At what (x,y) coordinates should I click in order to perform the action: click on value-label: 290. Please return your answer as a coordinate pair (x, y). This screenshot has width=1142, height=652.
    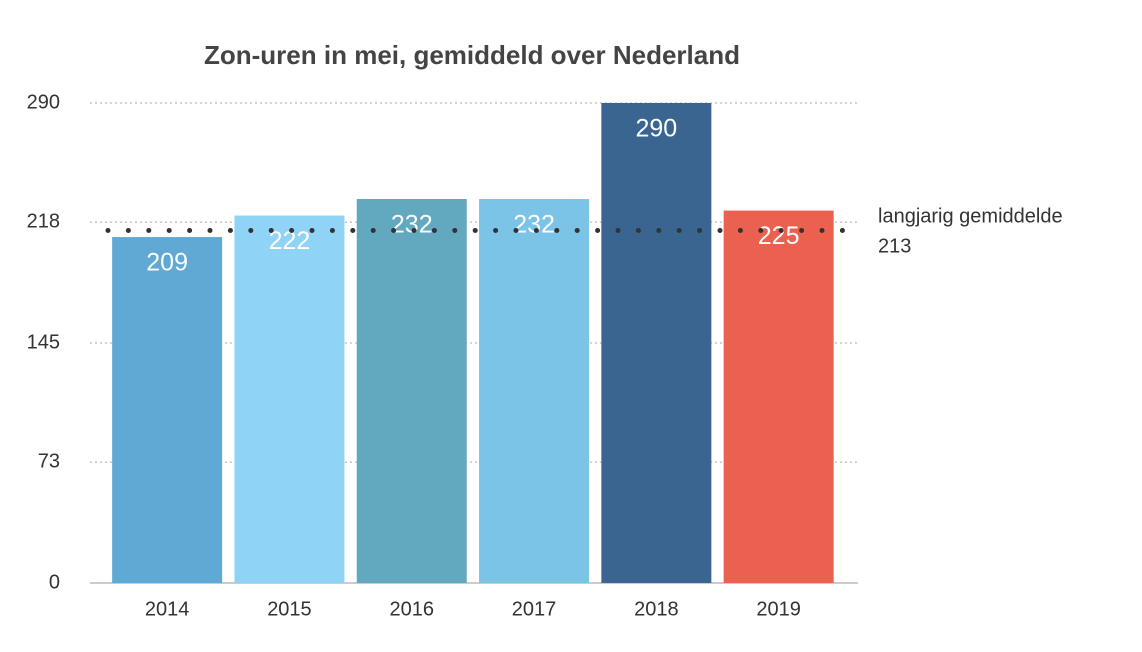
    Looking at the image, I should click on (656, 129).